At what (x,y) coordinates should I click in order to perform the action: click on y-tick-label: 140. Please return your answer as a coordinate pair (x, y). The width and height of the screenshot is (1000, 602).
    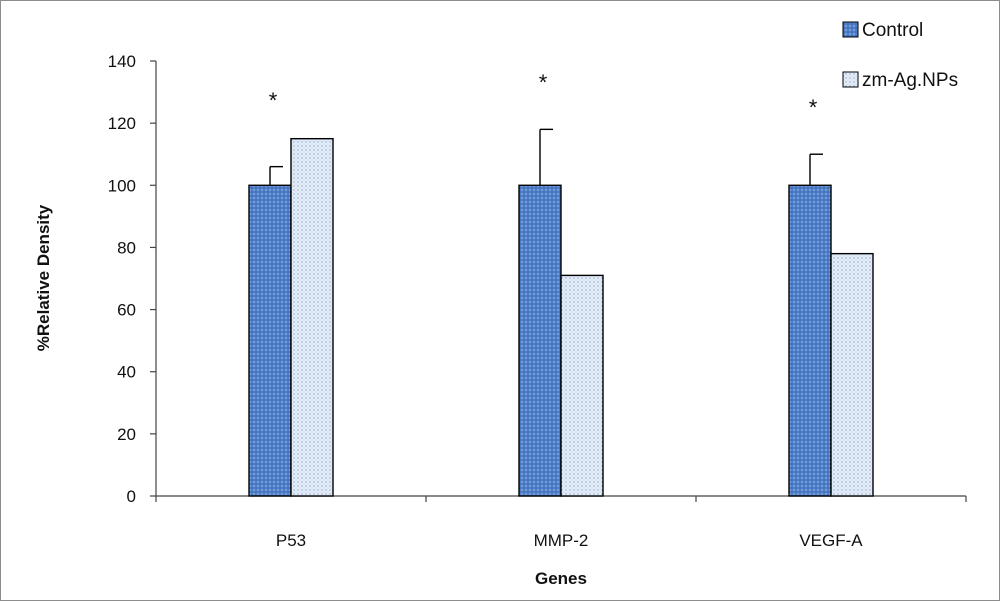
    Looking at the image, I should click on (122, 61).